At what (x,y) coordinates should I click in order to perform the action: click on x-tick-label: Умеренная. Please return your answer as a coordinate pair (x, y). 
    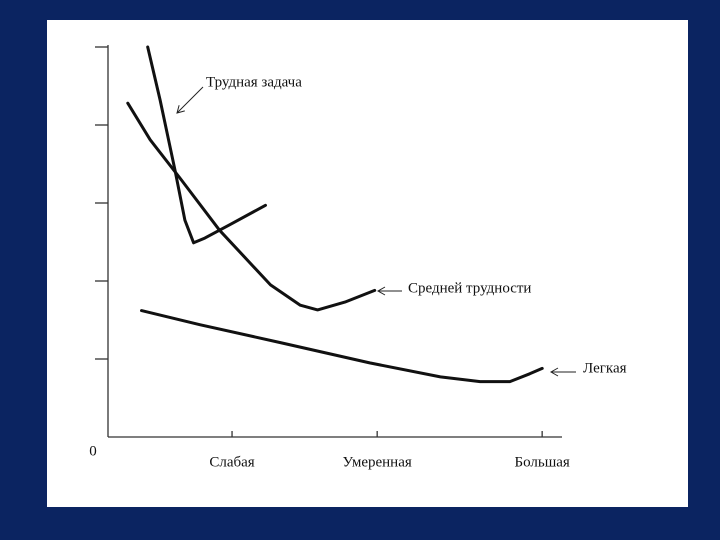
    Looking at the image, I should click on (377, 462).